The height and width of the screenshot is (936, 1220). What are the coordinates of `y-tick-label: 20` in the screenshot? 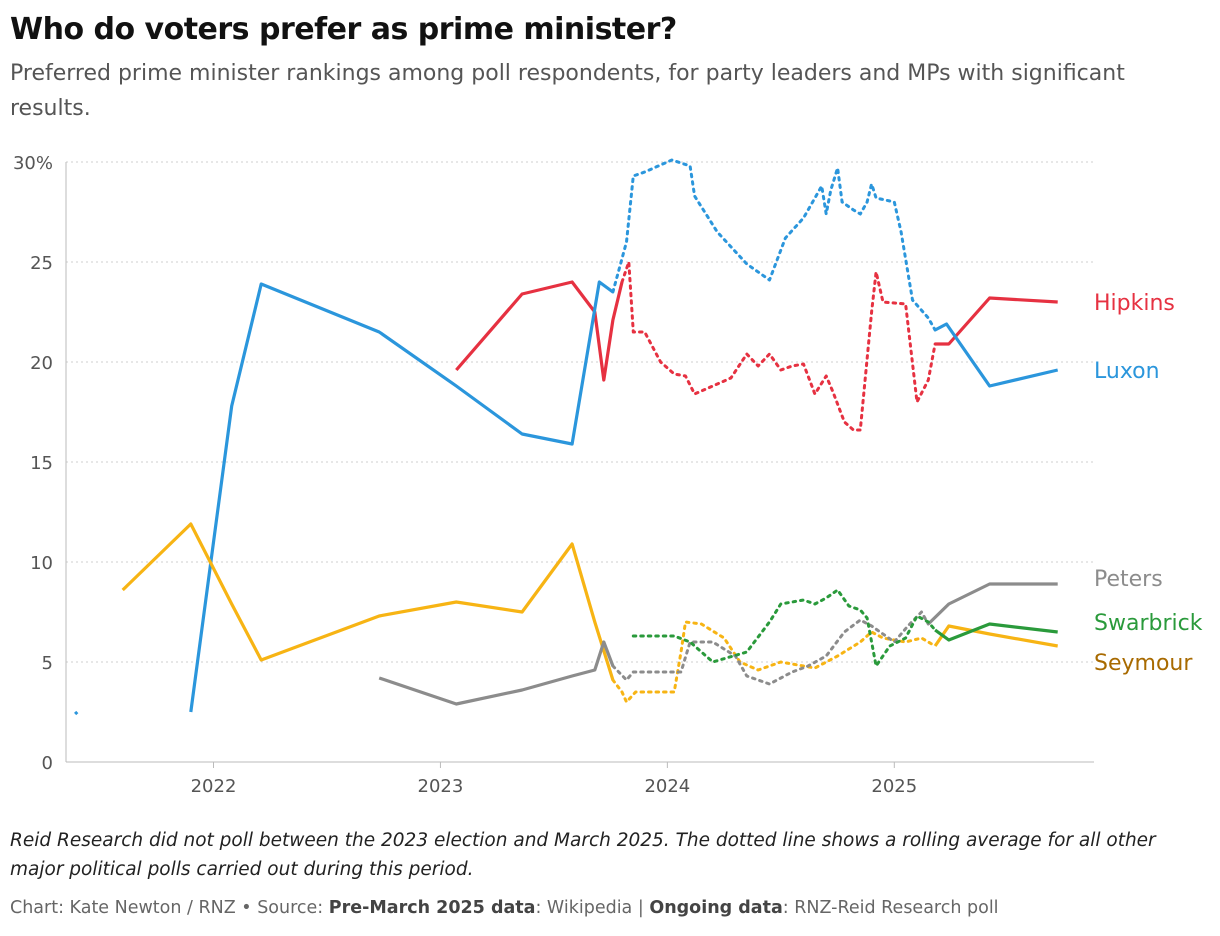 It's located at (41, 363).